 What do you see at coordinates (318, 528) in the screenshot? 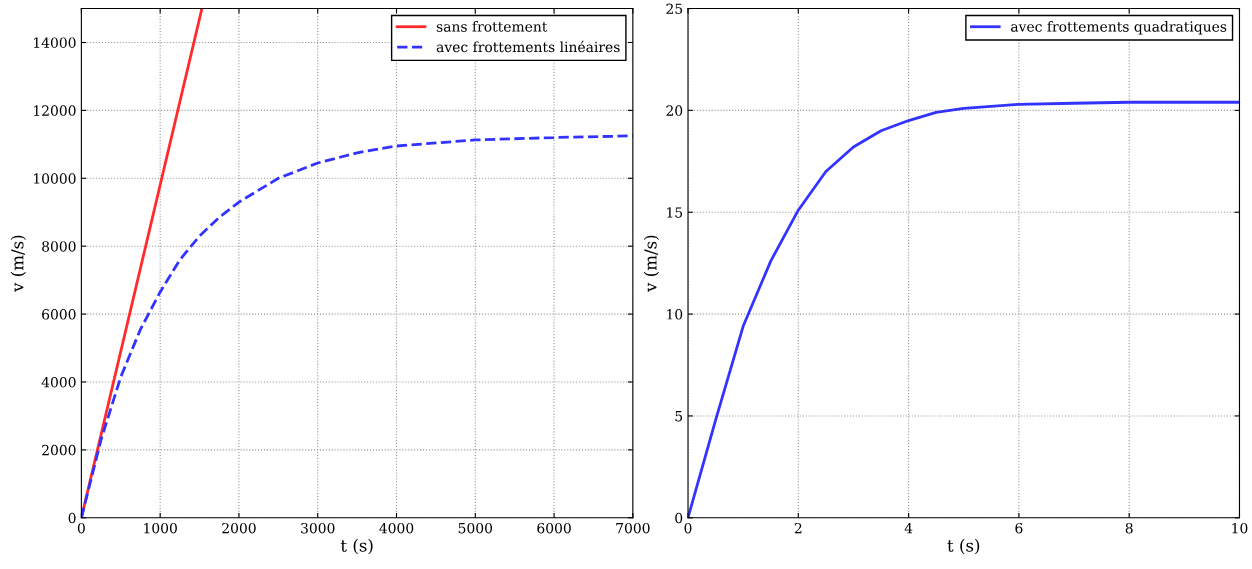
I see `x-tick-label: 3000` at bounding box center [318, 528].